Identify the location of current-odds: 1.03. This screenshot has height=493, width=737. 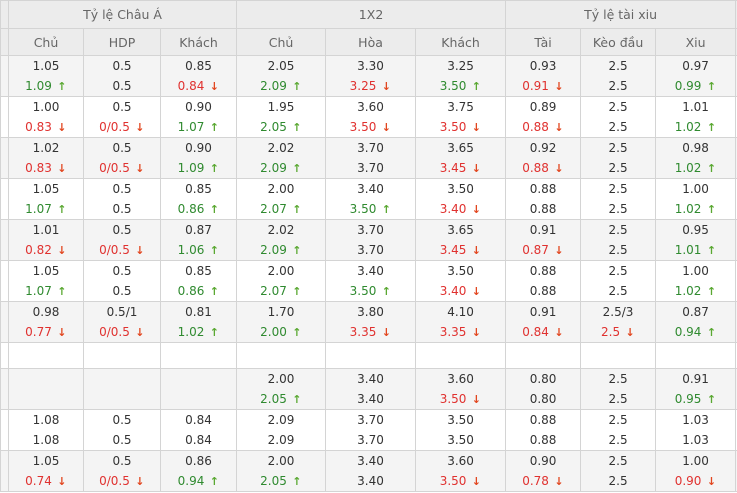
(695, 440).